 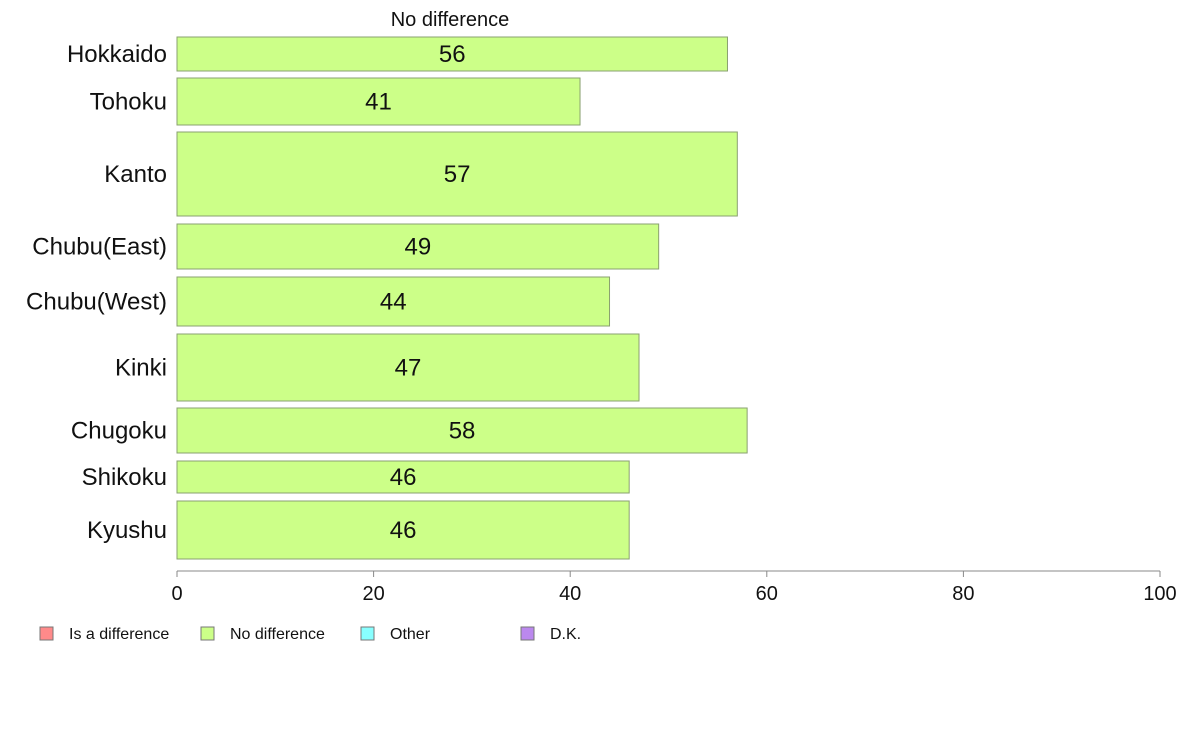 I want to click on bar-value-label: 47, so click(x=408, y=368).